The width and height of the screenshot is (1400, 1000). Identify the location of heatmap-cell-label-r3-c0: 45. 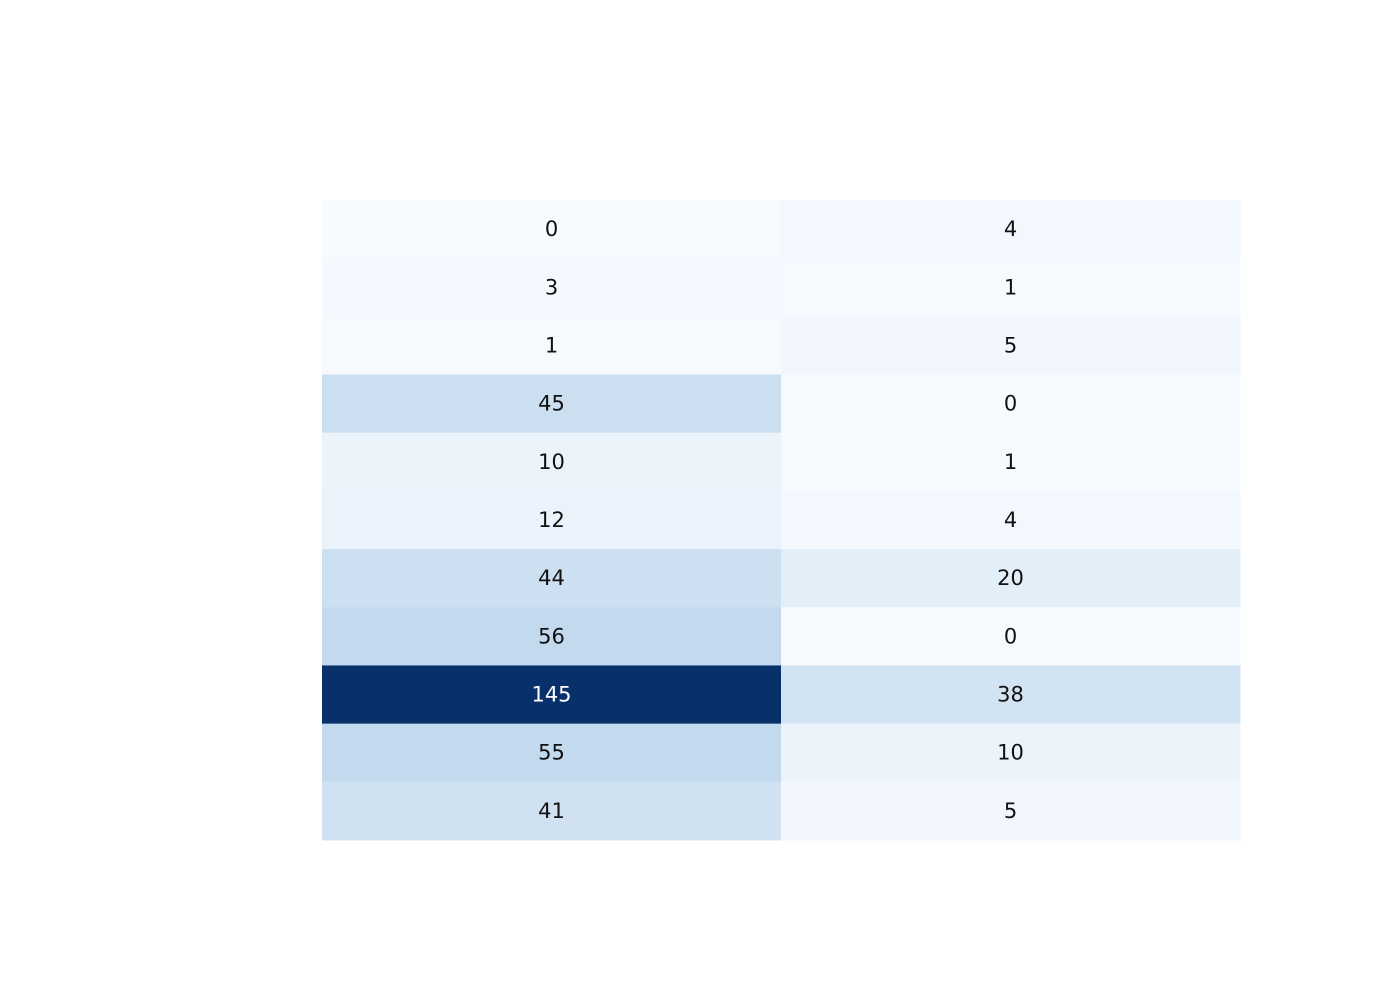
(551, 404).